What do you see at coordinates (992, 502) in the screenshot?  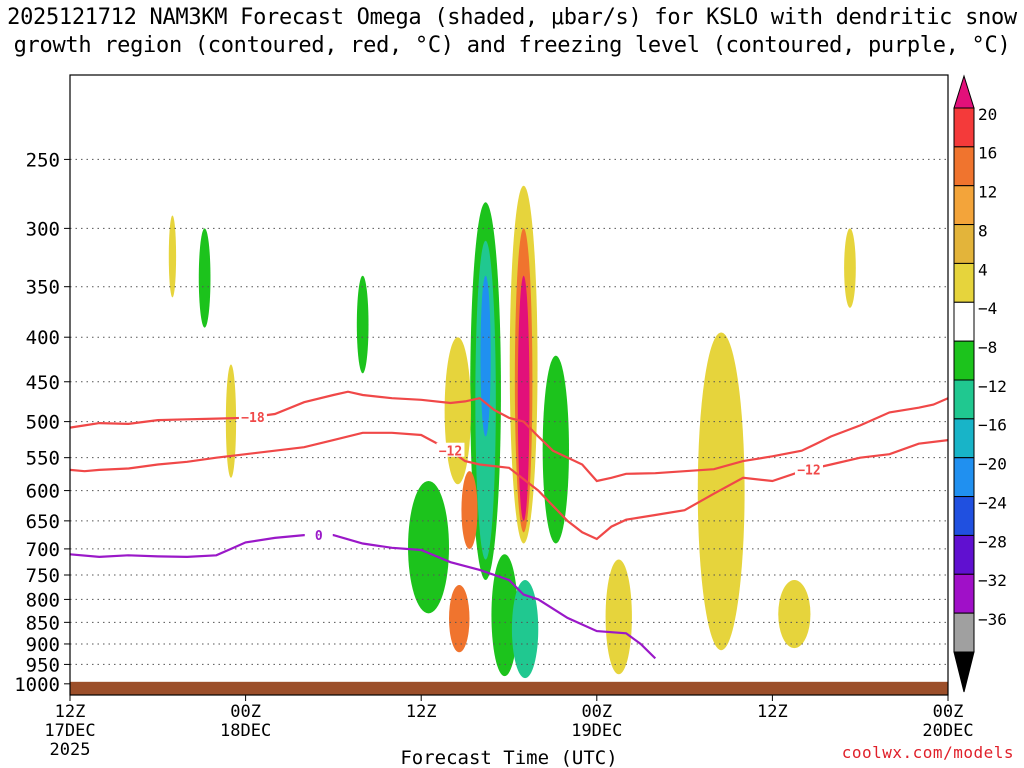 I see `colorbar-label-10: −24` at bounding box center [992, 502].